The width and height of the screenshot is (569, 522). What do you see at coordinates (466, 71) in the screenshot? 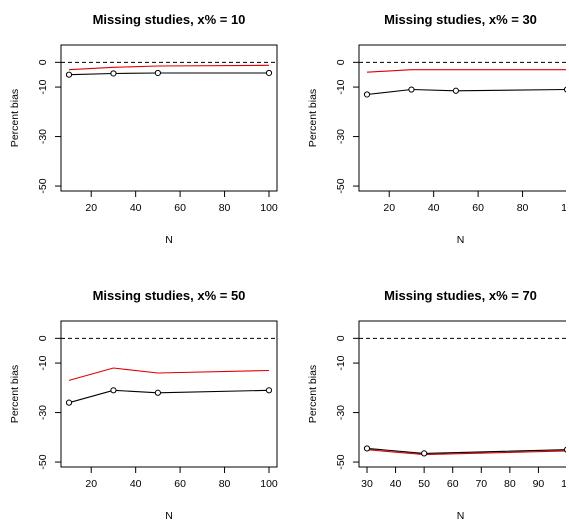
I see `panel-2-red-line` at bounding box center [466, 71].